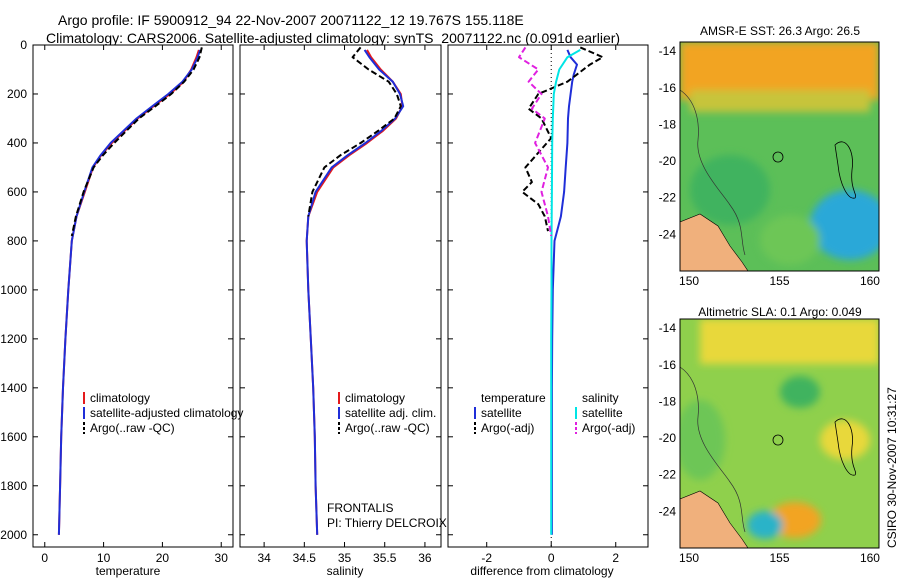 The height and width of the screenshot is (580, 900). What do you see at coordinates (800, 392) in the screenshot?
I see `sla-low-patch-a` at bounding box center [800, 392].